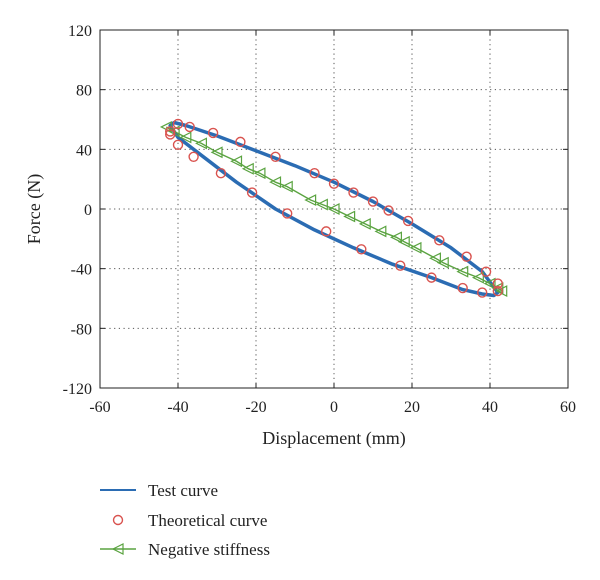  Describe the element at coordinates (77, 389) in the screenshot. I see `y-tick-label: -120` at that location.